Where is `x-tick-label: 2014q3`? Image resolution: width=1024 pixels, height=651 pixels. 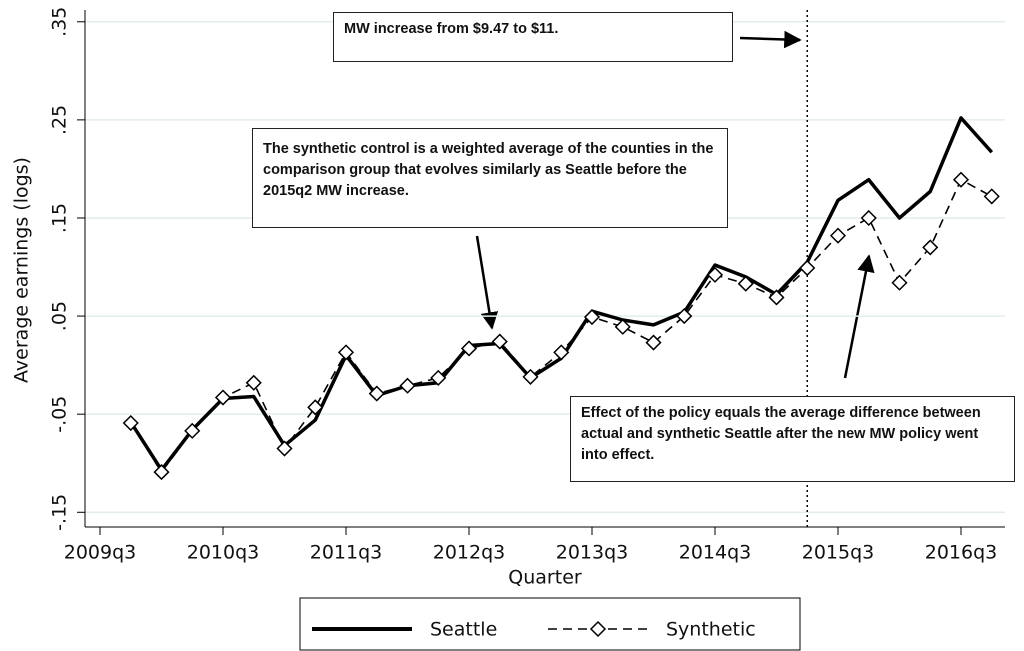
x-tick-label: 2014q3 is located at coordinates (715, 553).